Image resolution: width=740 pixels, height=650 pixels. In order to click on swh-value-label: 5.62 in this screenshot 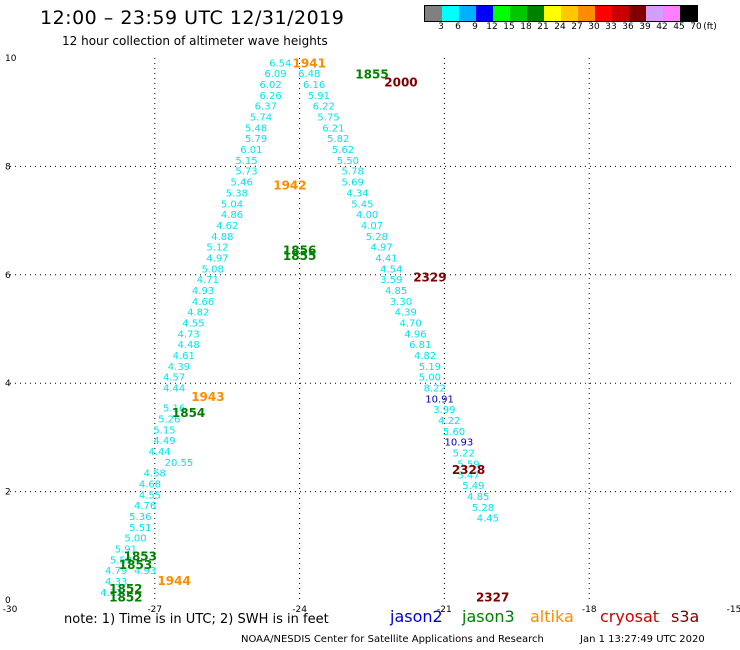, I will do `click(343, 150)`.